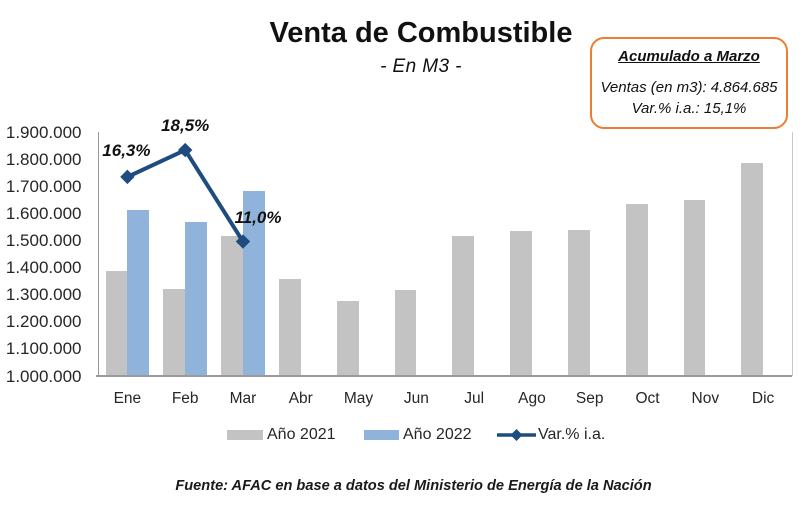 The image size is (800, 510). Describe the element at coordinates (127, 398) in the screenshot. I see `x-axis-tick-label: Ene` at that location.